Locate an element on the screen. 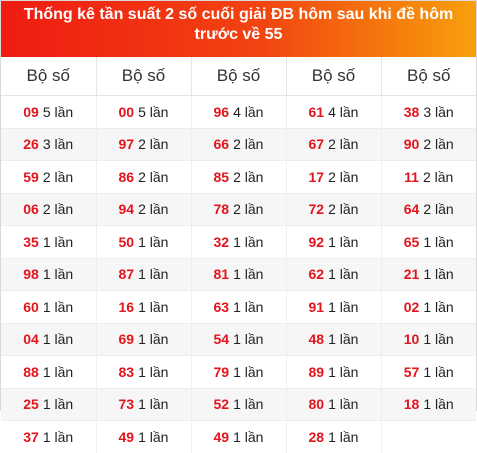 This screenshot has width=477, height=453. table-cell: 69 1 lần is located at coordinates (143, 339).